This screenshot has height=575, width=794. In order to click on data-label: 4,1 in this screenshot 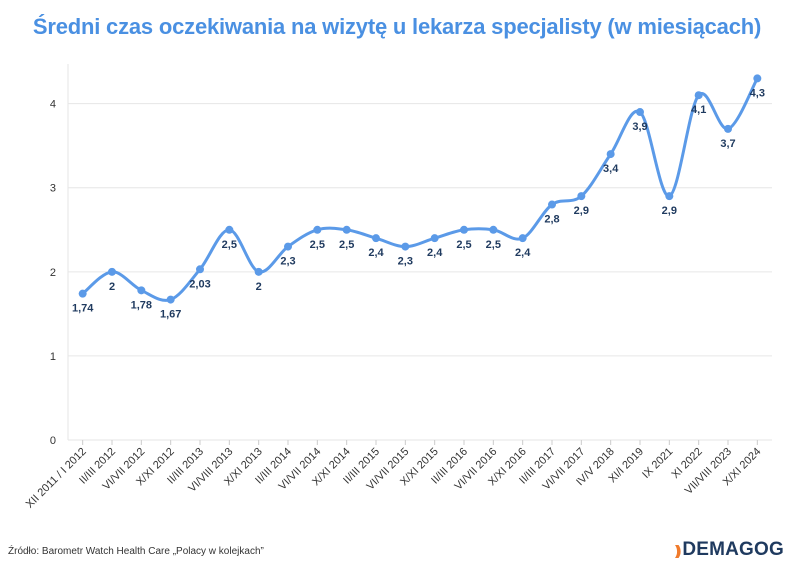, I will do `click(698, 110)`.